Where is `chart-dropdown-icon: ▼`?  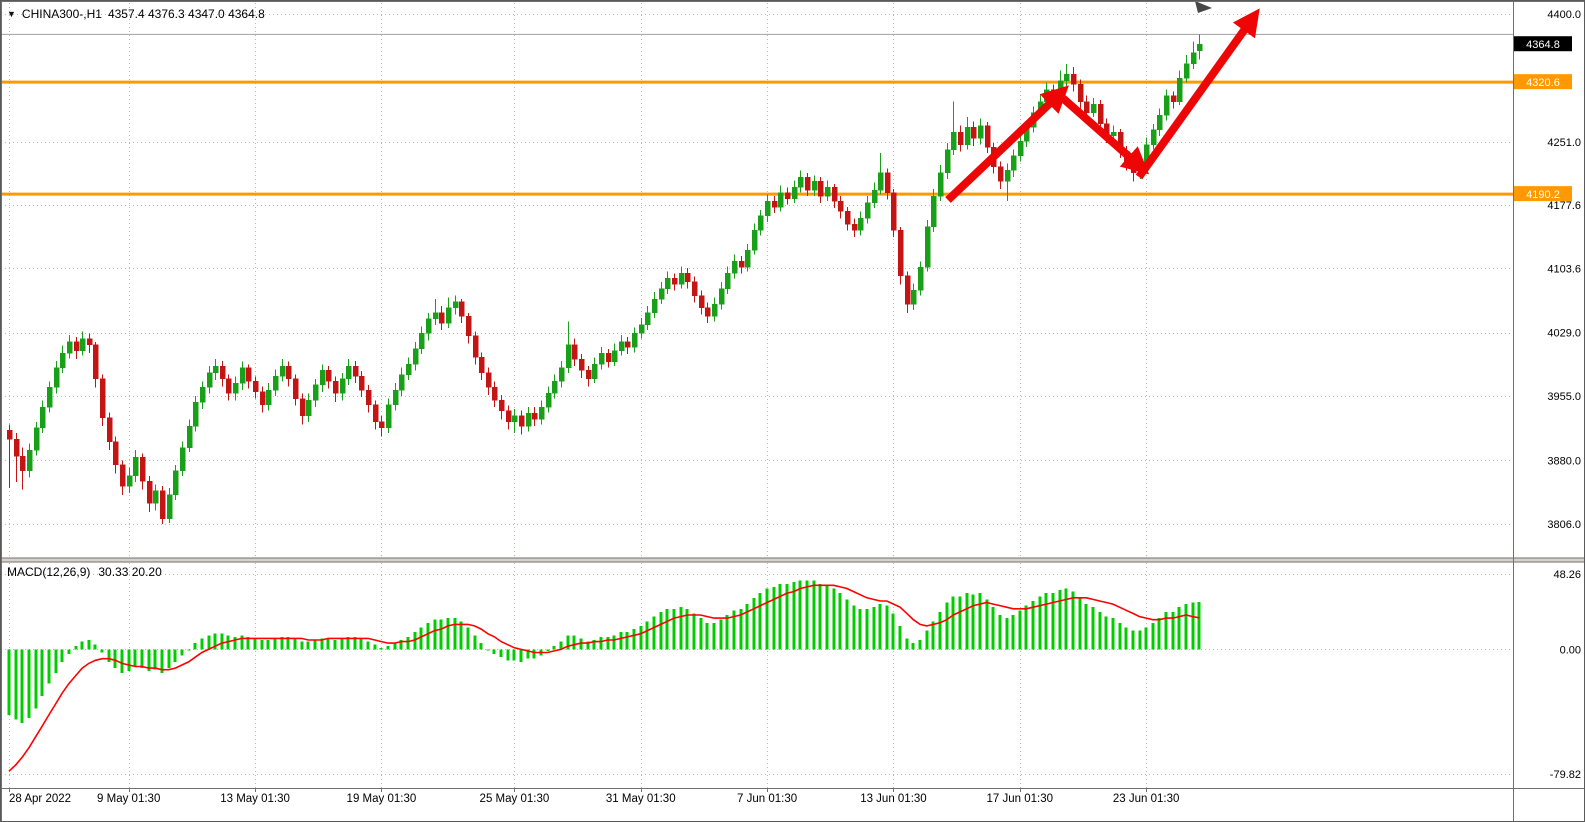 chart-dropdown-icon: ▼ is located at coordinates (11, 14).